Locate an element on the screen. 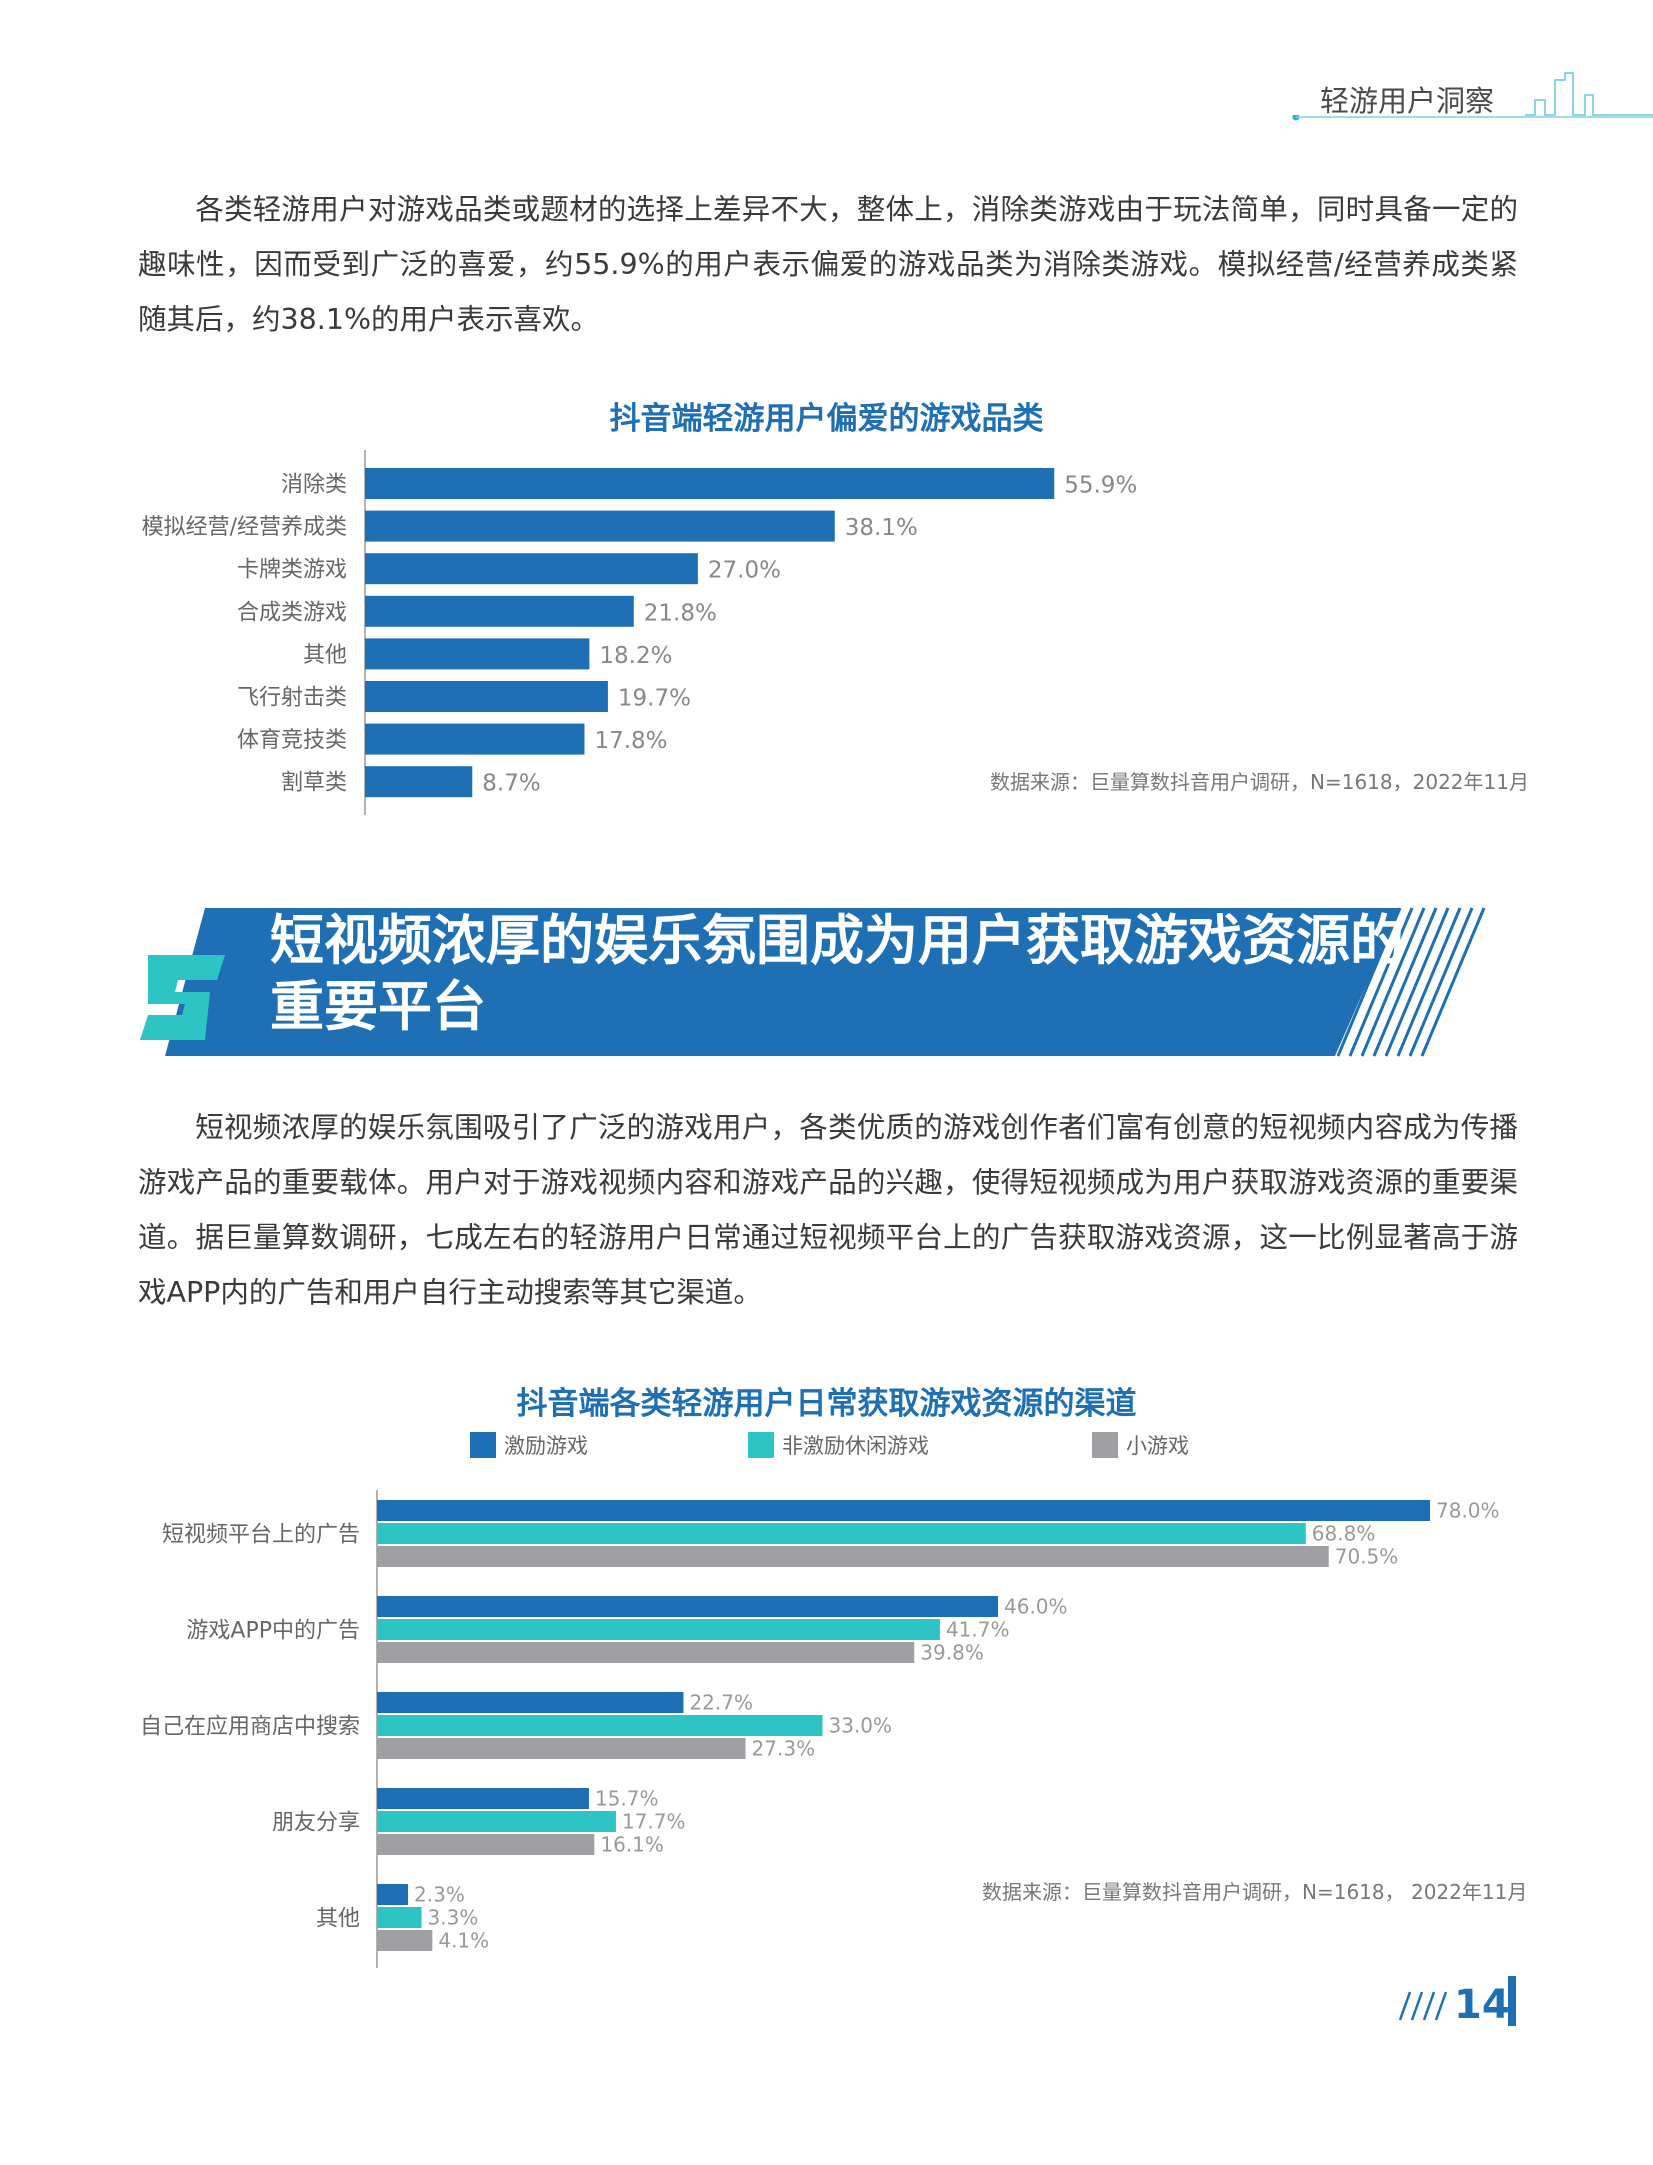 The width and height of the screenshot is (1653, 2165). chart2-value-label: 16.1% is located at coordinates (632, 1845).